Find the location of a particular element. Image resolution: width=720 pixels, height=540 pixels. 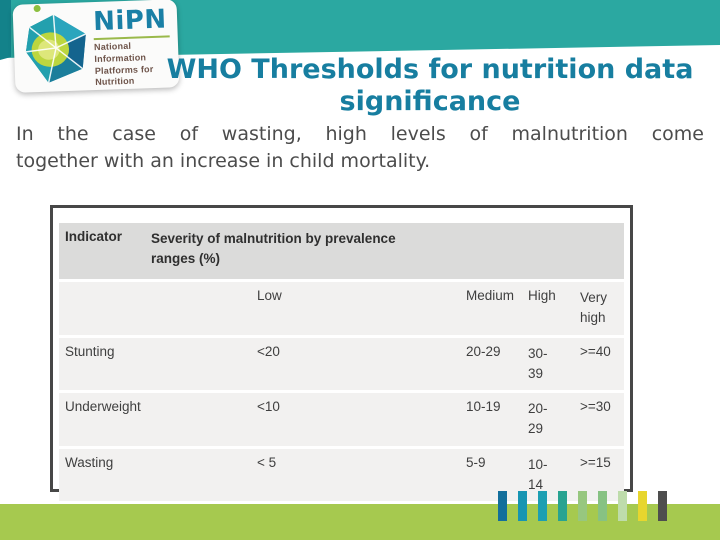

slide-title-line1: WHO Thresholds for nutrition data is located at coordinates (430, 69).